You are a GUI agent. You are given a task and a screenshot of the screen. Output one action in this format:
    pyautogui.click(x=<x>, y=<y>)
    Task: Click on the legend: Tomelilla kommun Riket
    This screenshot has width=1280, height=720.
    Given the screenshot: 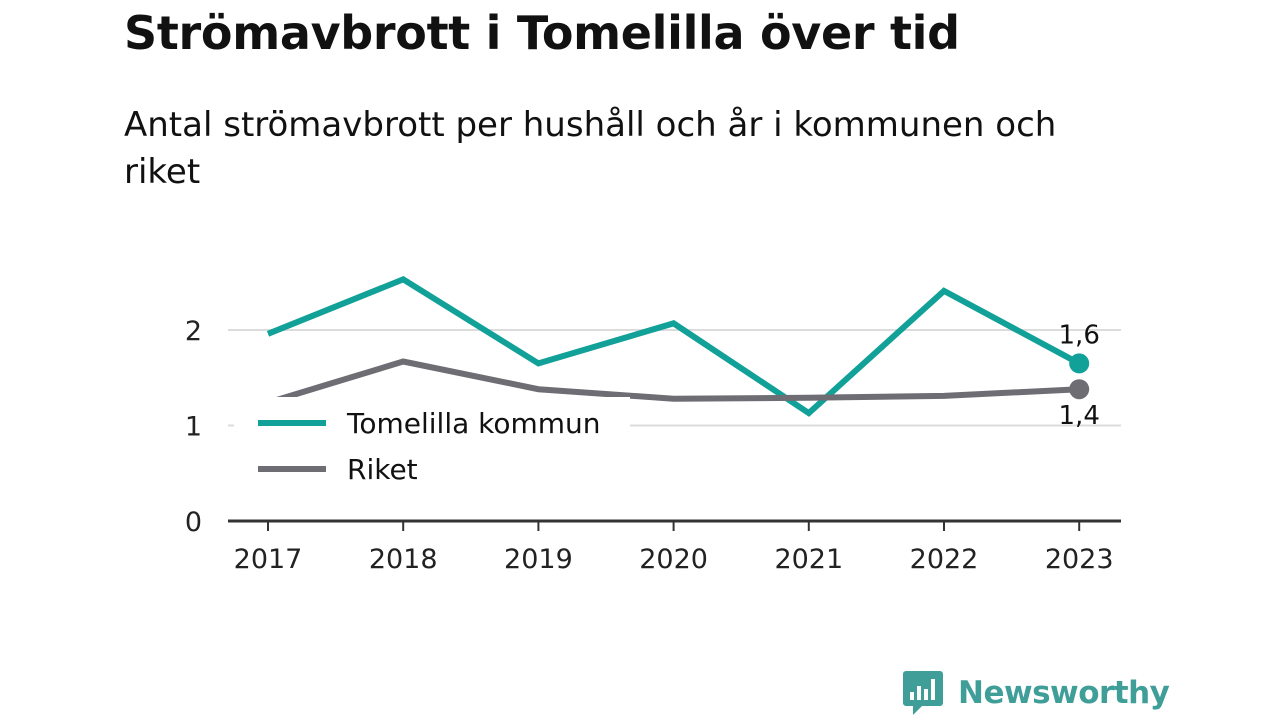 What is the action you would take?
    pyautogui.click(x=432, y=452)
    